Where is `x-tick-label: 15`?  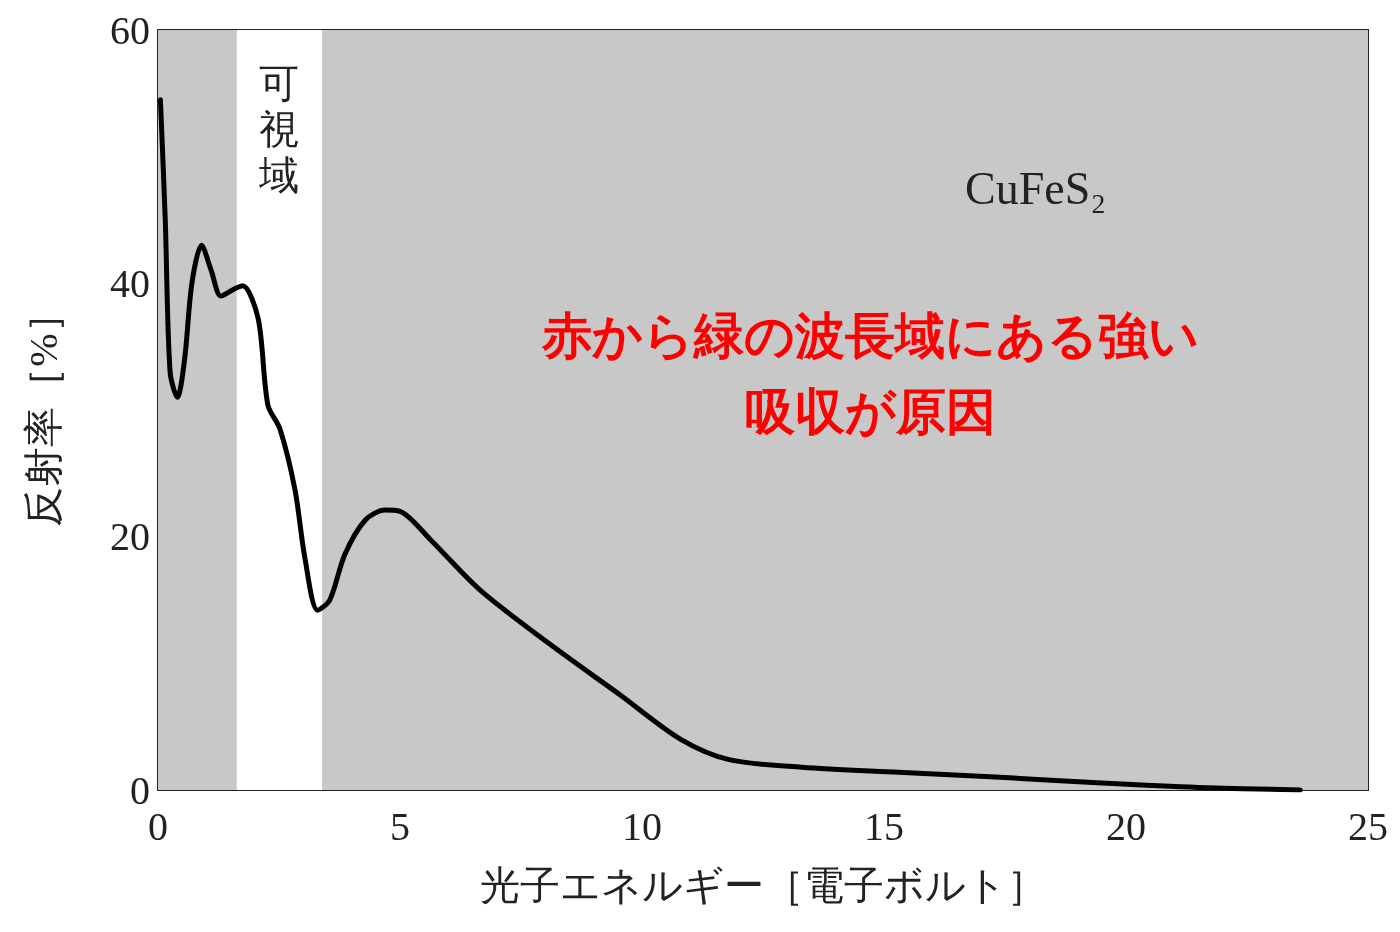
x-tick-label: 15 is located at coordinates (884, 826).